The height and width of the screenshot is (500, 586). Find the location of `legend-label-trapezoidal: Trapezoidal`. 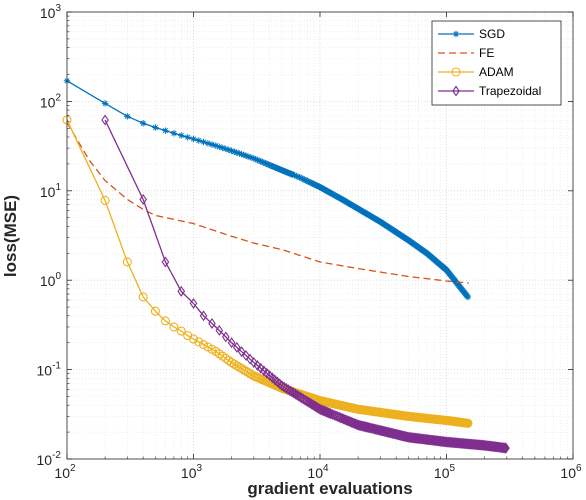

legend-label-trapezoidal: Trapezoidal is located at coordinates (510, 91).